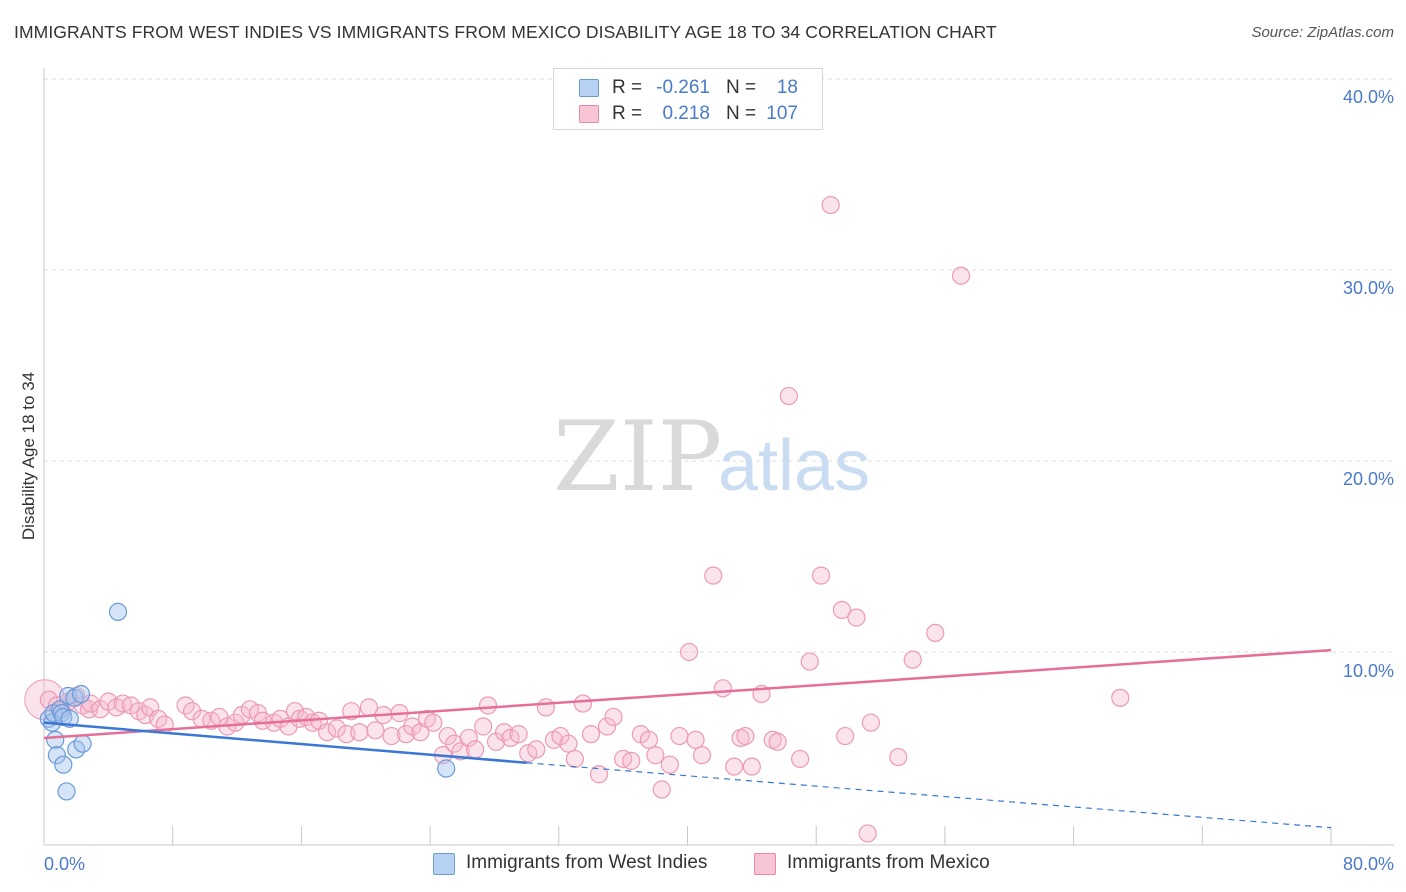 This screenshot has height=892, width=1406. I want to click on y-tick-label: 30.0%, so click(1368, 288).